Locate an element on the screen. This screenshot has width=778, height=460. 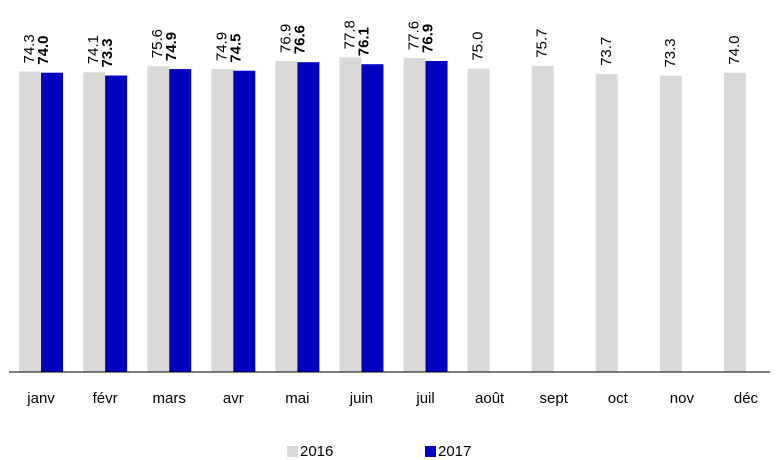
x-tick-label: mai is located at coordinates (297, 398).